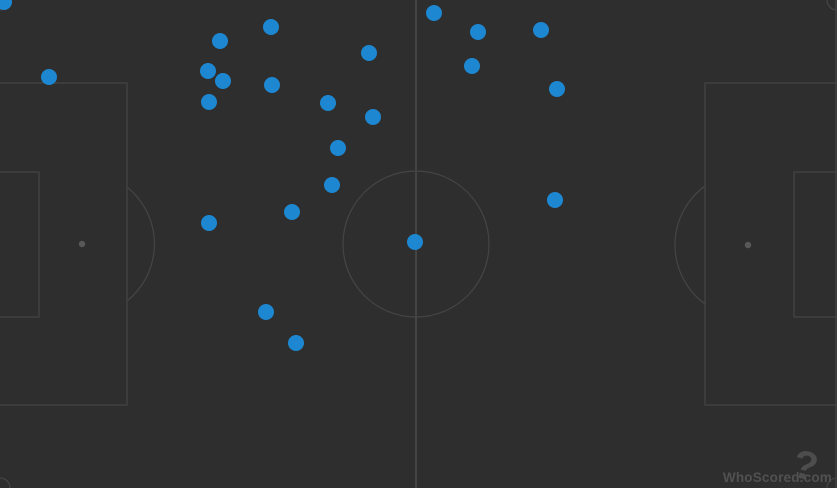  I want to click on corner-arc-top-right, so click(831, 5).